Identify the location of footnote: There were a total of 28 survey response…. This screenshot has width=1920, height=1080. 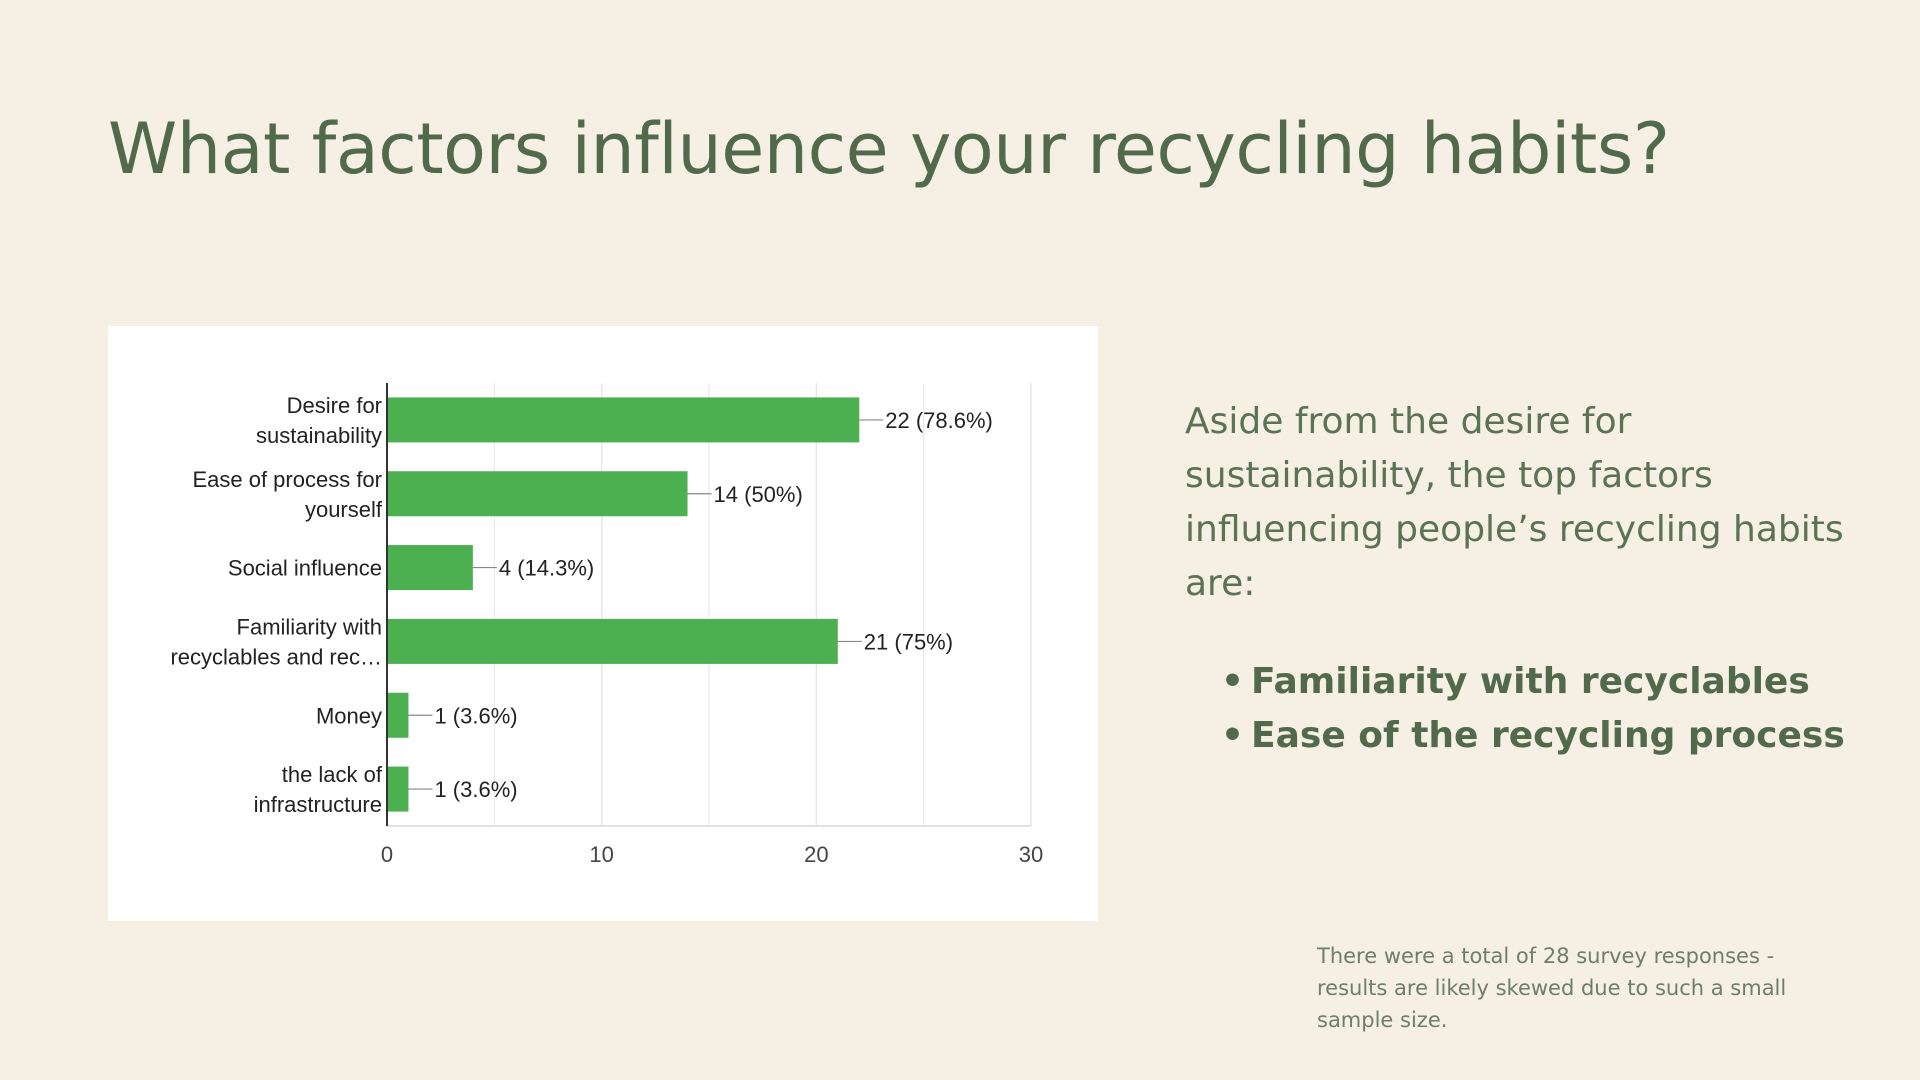
(1552, 988).